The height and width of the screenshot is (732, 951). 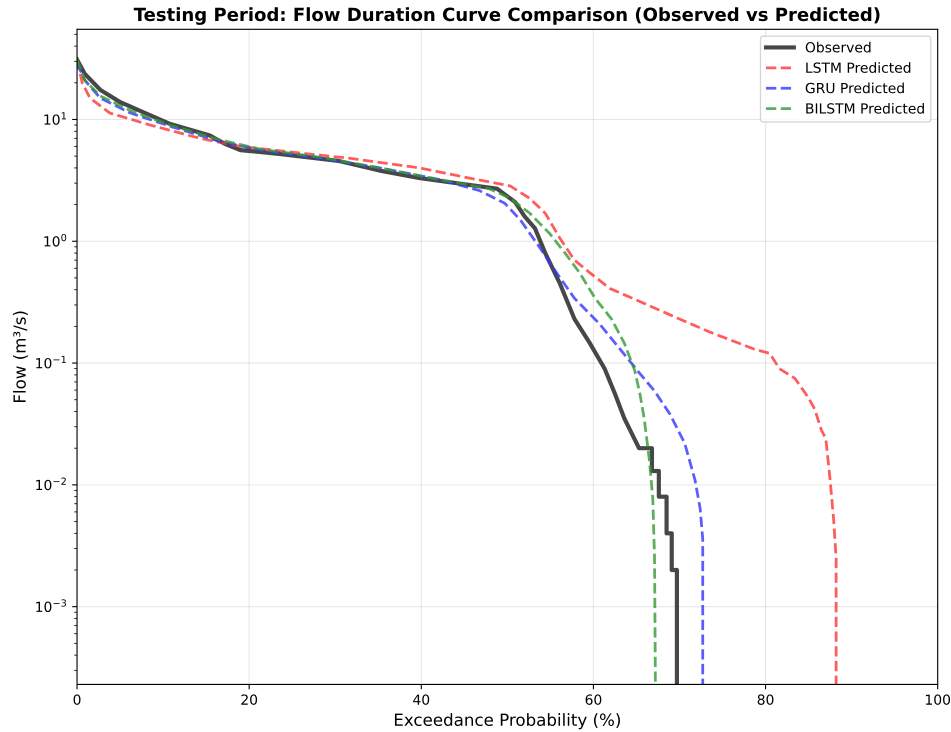 What do you see at coordinates (838, 47) in the screenshot?
I see `legend-label: Observed` at bounding box center [838, 47].